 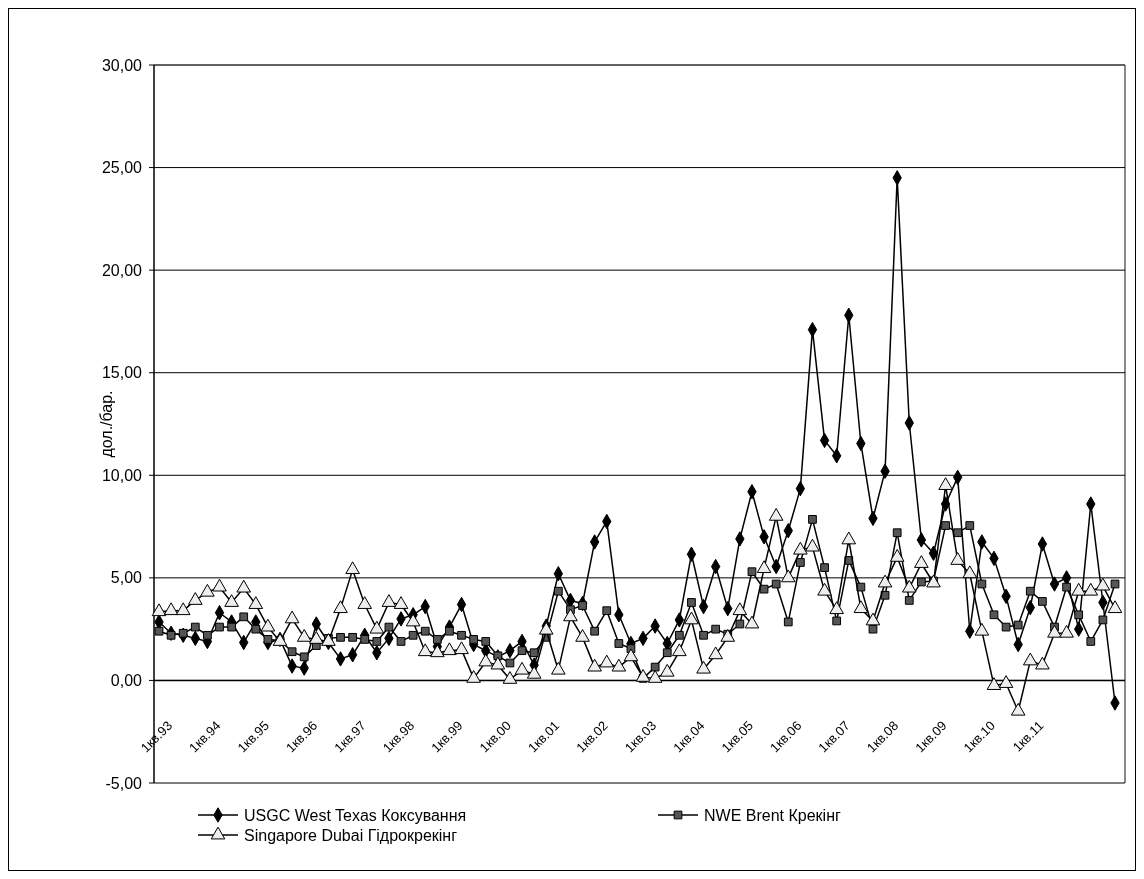 I want to click on y-tick-label: 15,00, so click(x=122, y=373).